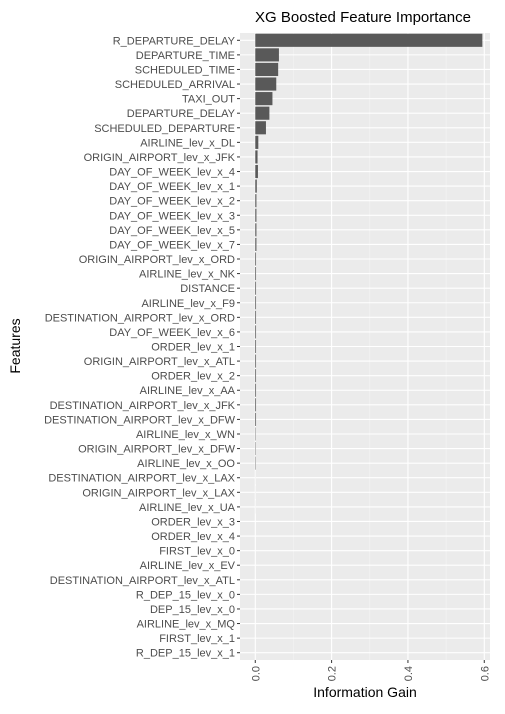 This screenshot has width=505, height=714. I want to click on y-tick-label: ORDER_lev_x_4, so click(193, 537).